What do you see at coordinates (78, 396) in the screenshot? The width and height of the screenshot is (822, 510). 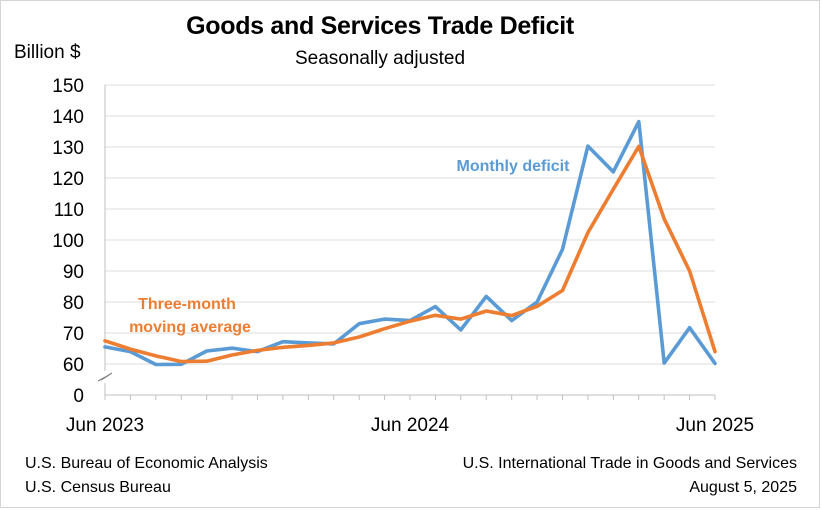 I see `y-tick-label: 0` at bounding box center [78, 396].